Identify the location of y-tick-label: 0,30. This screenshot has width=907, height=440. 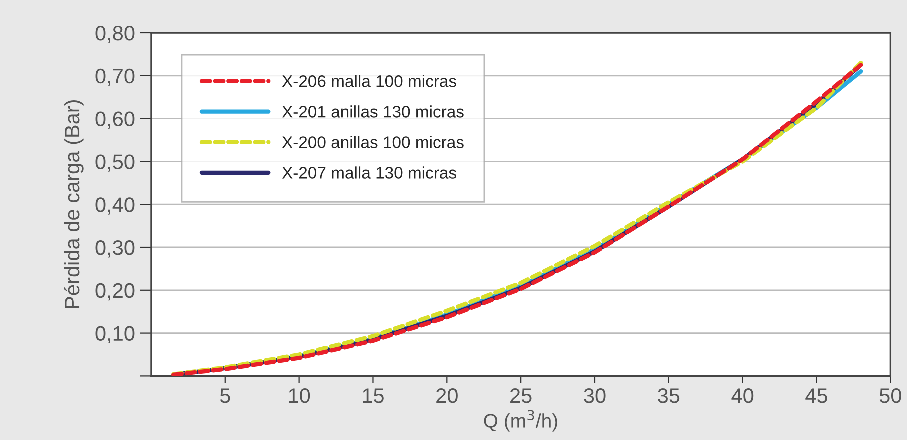
(115, 249).